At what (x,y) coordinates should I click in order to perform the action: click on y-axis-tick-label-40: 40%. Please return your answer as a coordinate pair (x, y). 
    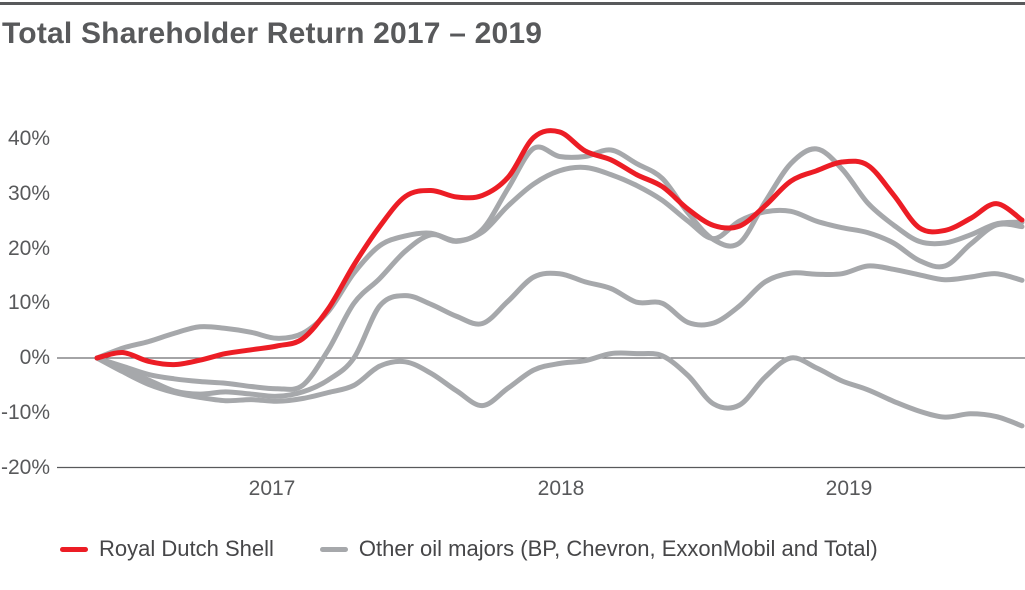
    Looking at the image, I should click on (28, 138).